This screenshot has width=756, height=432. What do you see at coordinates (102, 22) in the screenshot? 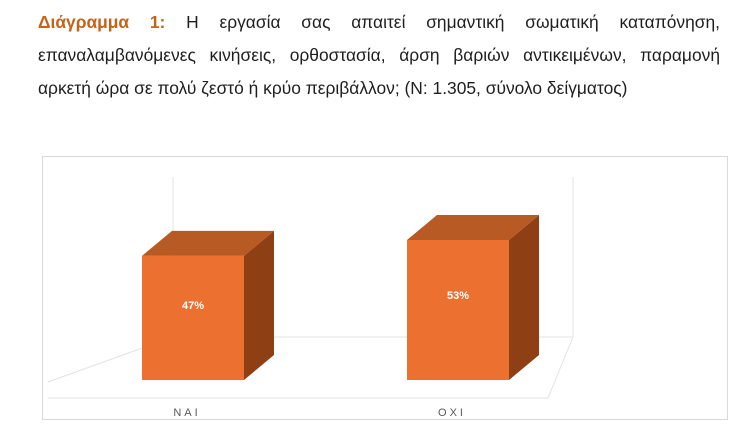
I see `caption-lead: Διάγραμμα 1:` at bounding box center [102, 22].